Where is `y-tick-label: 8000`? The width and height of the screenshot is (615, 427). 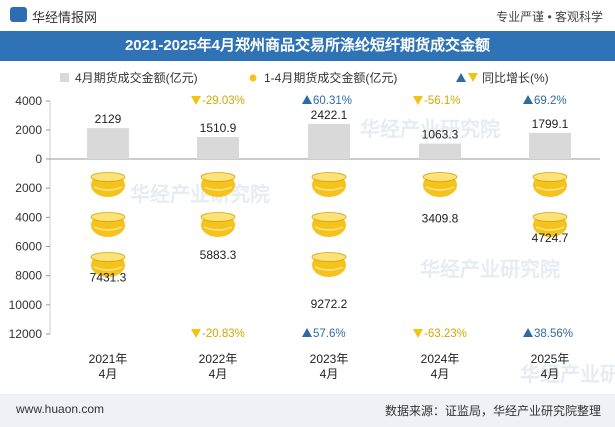
y-tick-label: 8000 is located at coordinates (28, 276).